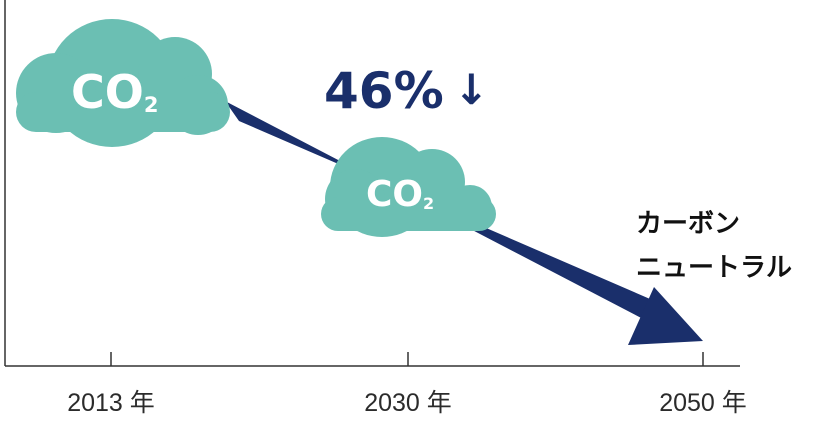 Image resolution: width=833 pixels, height=428 pixels. I want to click on cloud-2-co2-label: CO2, so click(400, 194).